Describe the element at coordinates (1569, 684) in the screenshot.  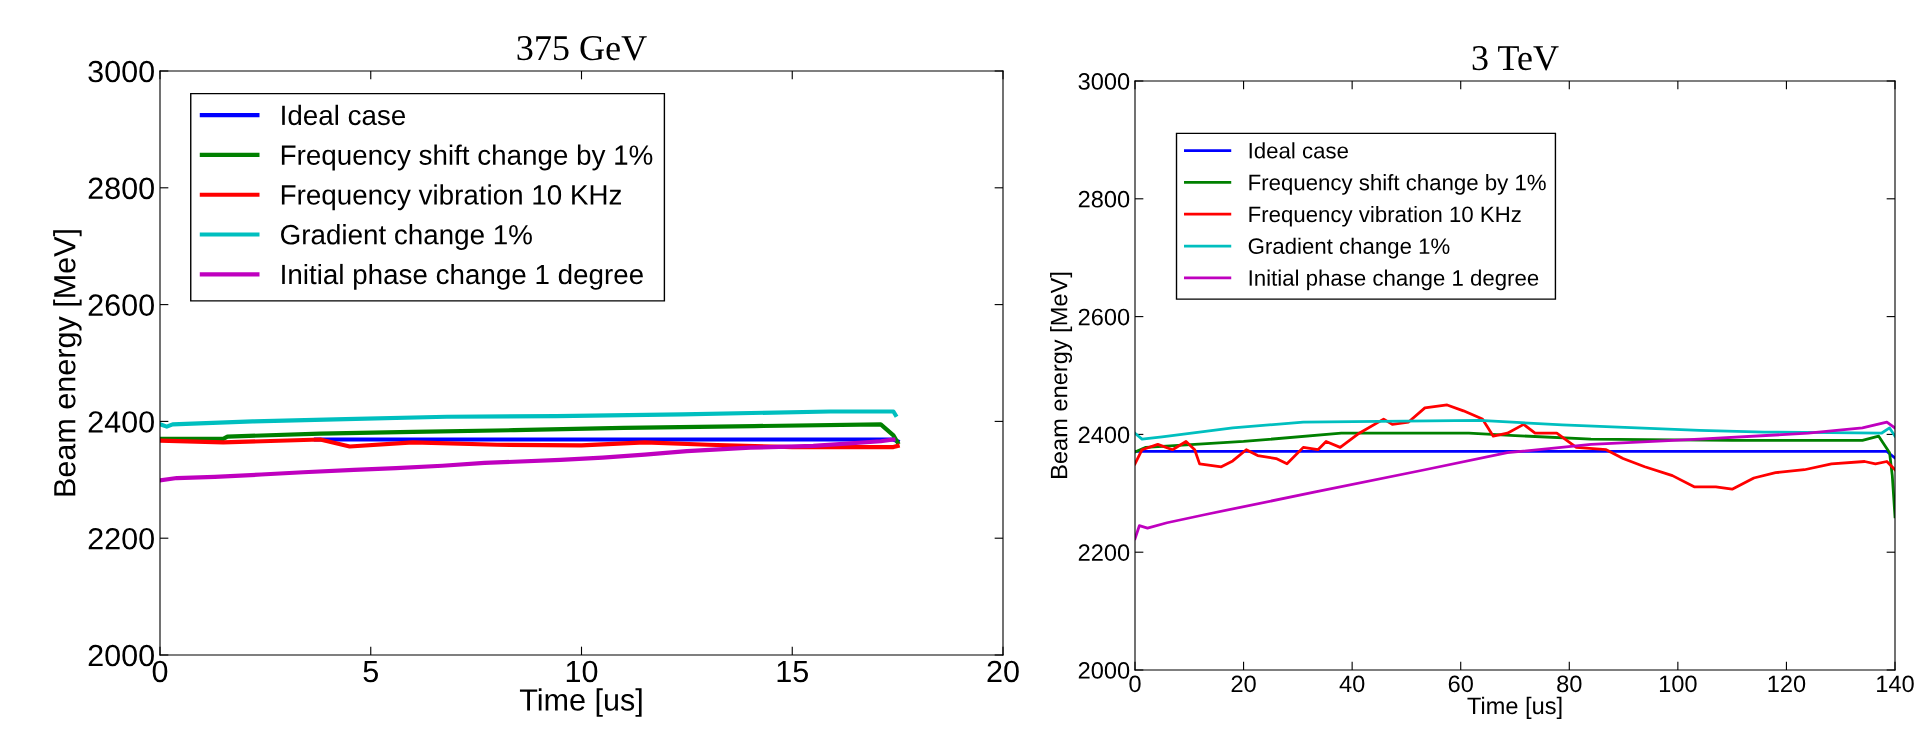
I see `x-tick-label: 80` at that location.